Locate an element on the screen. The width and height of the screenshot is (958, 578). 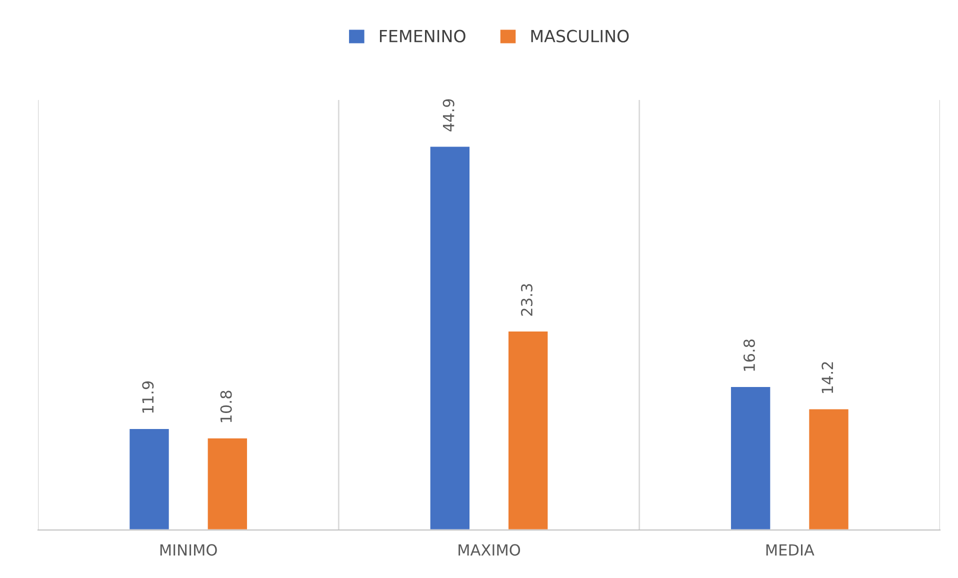
data-label: 23.3 is located at coordinates (526, 300).